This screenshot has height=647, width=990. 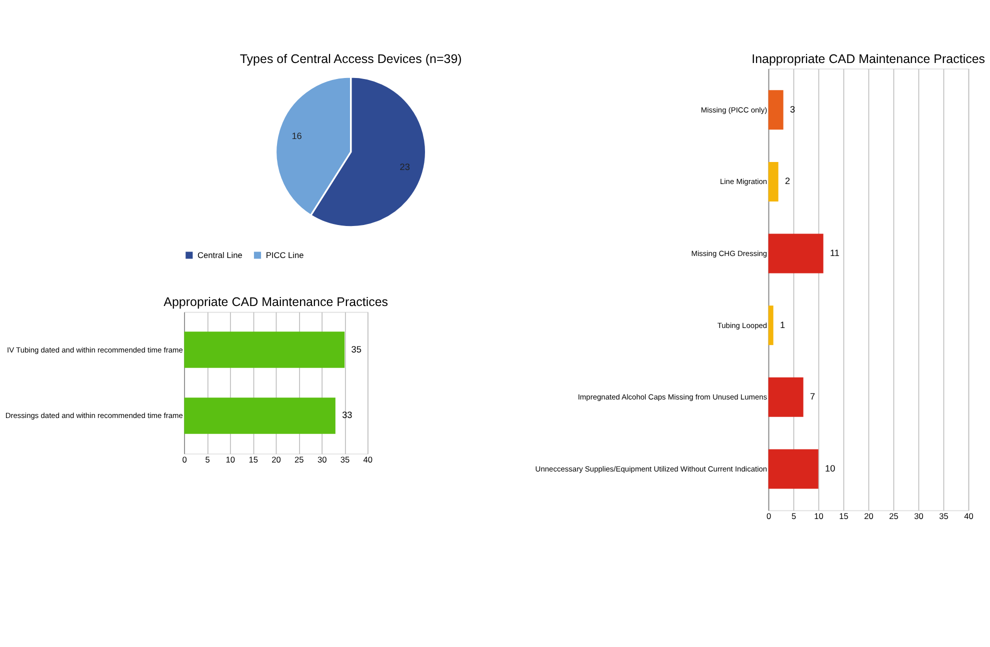 What do you see at coordinates (835, 253) in the screenshot?
I see `data-label: 11` at bounding box center [835, 253].